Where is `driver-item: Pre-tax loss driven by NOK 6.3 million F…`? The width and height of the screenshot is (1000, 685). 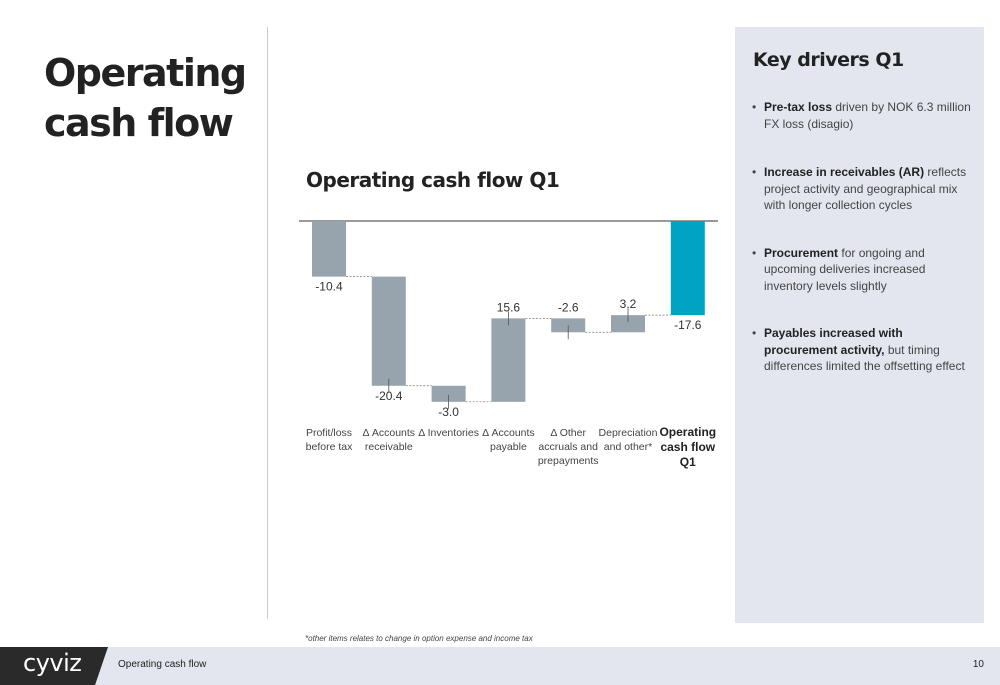 driver-item: Pre-tax loss driven by NOK 6.3 million F… is located at coordinates (863, 115).